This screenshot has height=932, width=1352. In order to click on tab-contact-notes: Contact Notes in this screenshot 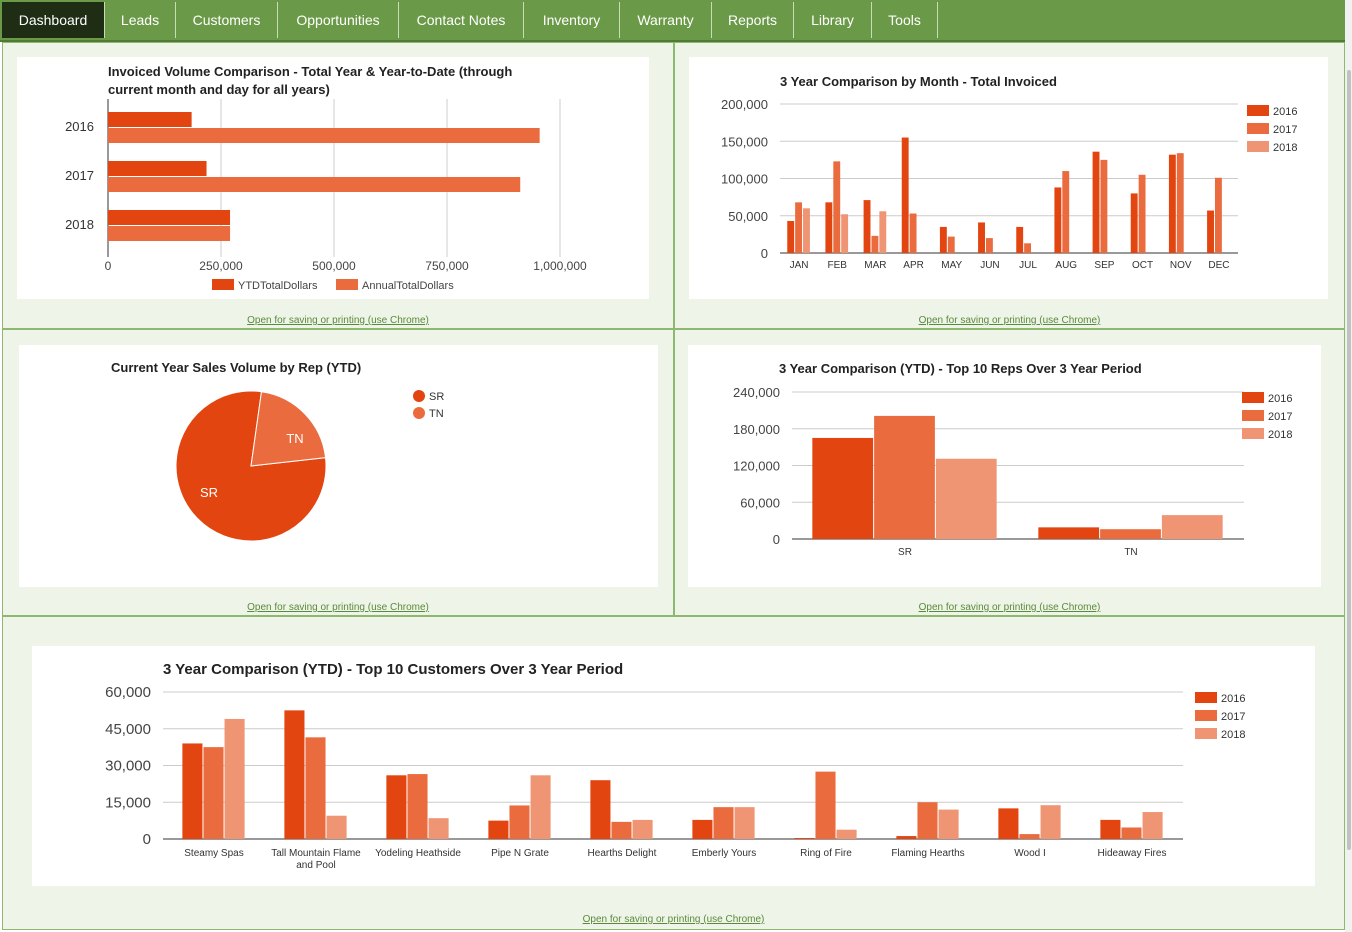, I will do `click(461, 20)`.